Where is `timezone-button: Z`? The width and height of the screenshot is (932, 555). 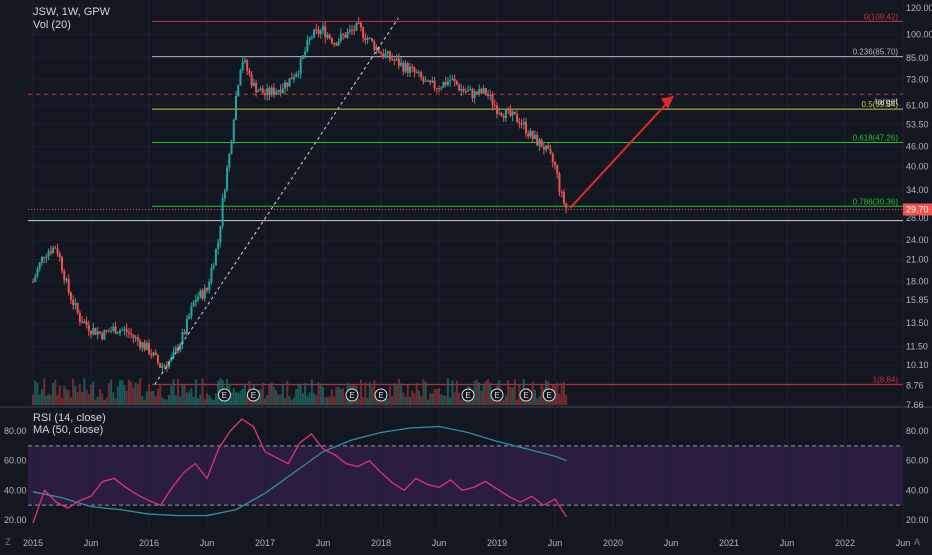
timezone-button: Z is located at coordinates (8, 542).